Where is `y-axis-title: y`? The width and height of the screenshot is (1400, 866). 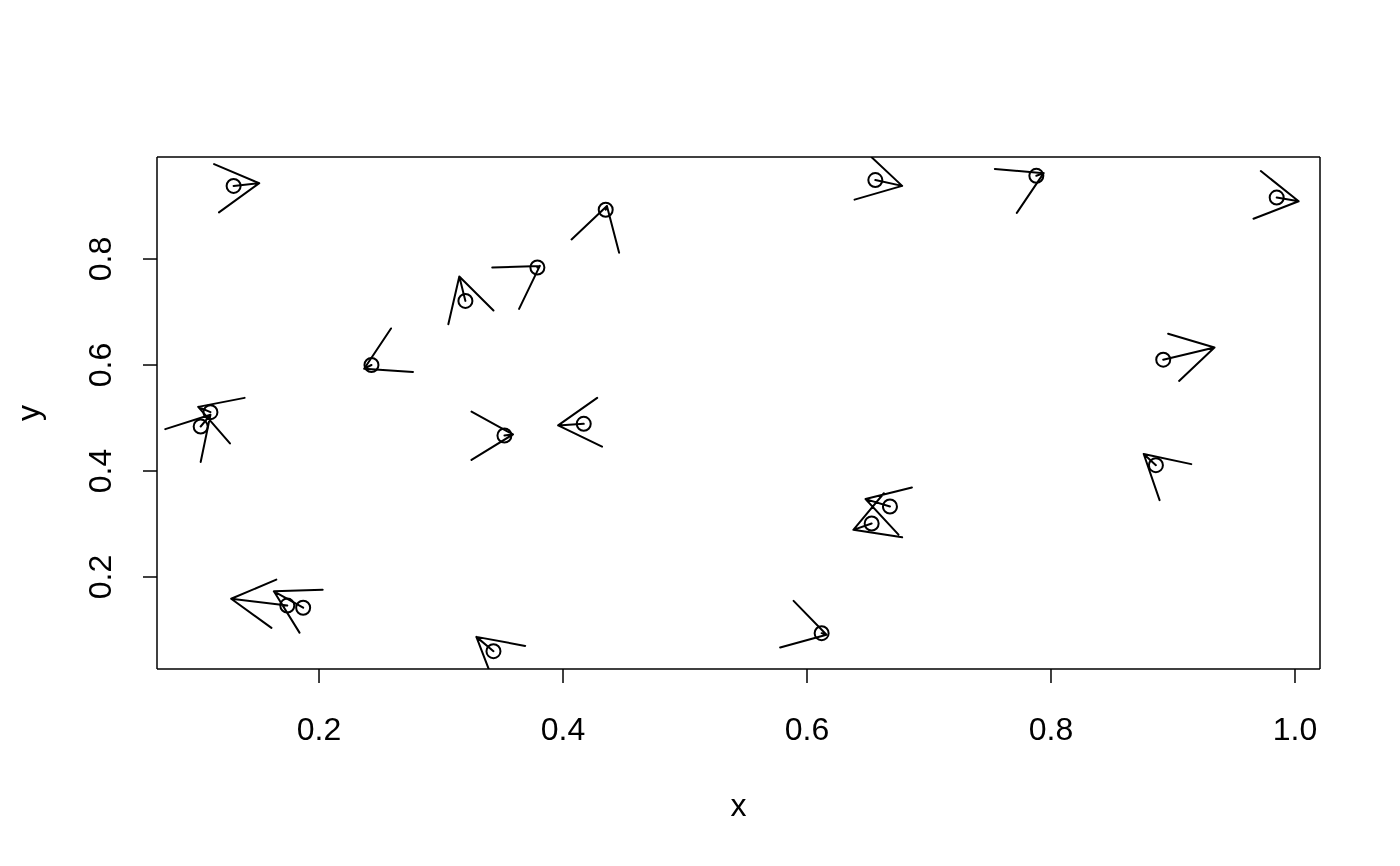
y-axis-title: y is located at coordinates (28, 413).